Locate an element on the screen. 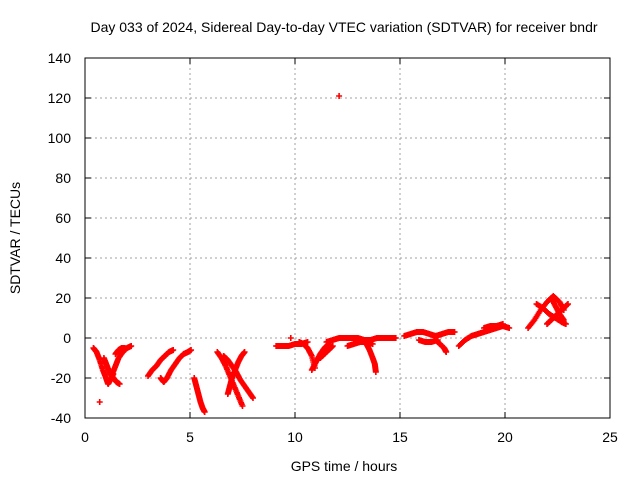 The height and width of the screenshot is (480, 640). y-tick-label: 40 is located at coordinates (63, 258).